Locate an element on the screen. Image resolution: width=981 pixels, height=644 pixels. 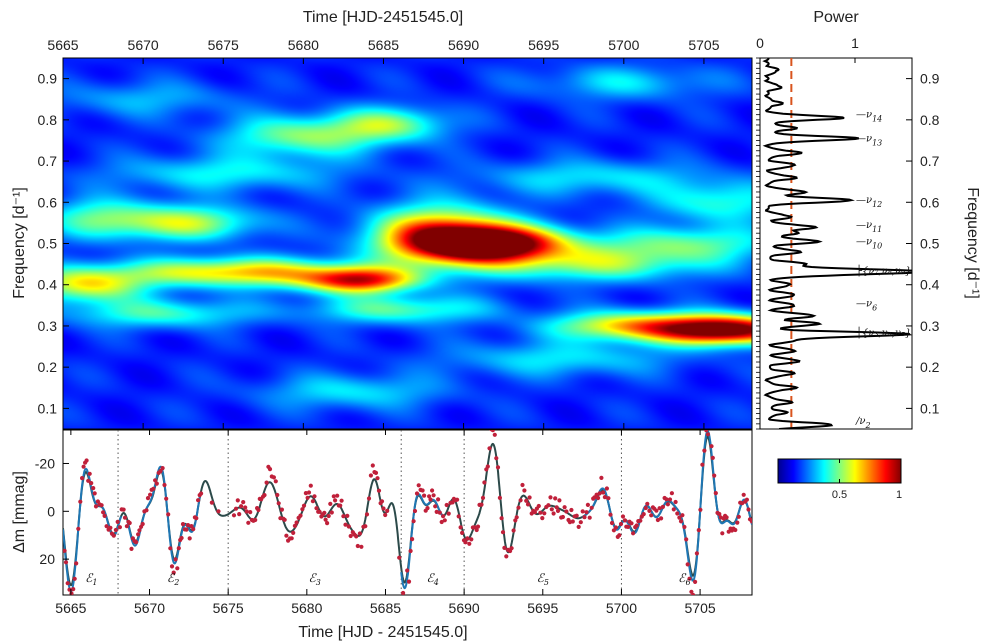
heatmap-xtick-label: 5675 is located at coordinates (223, 45).